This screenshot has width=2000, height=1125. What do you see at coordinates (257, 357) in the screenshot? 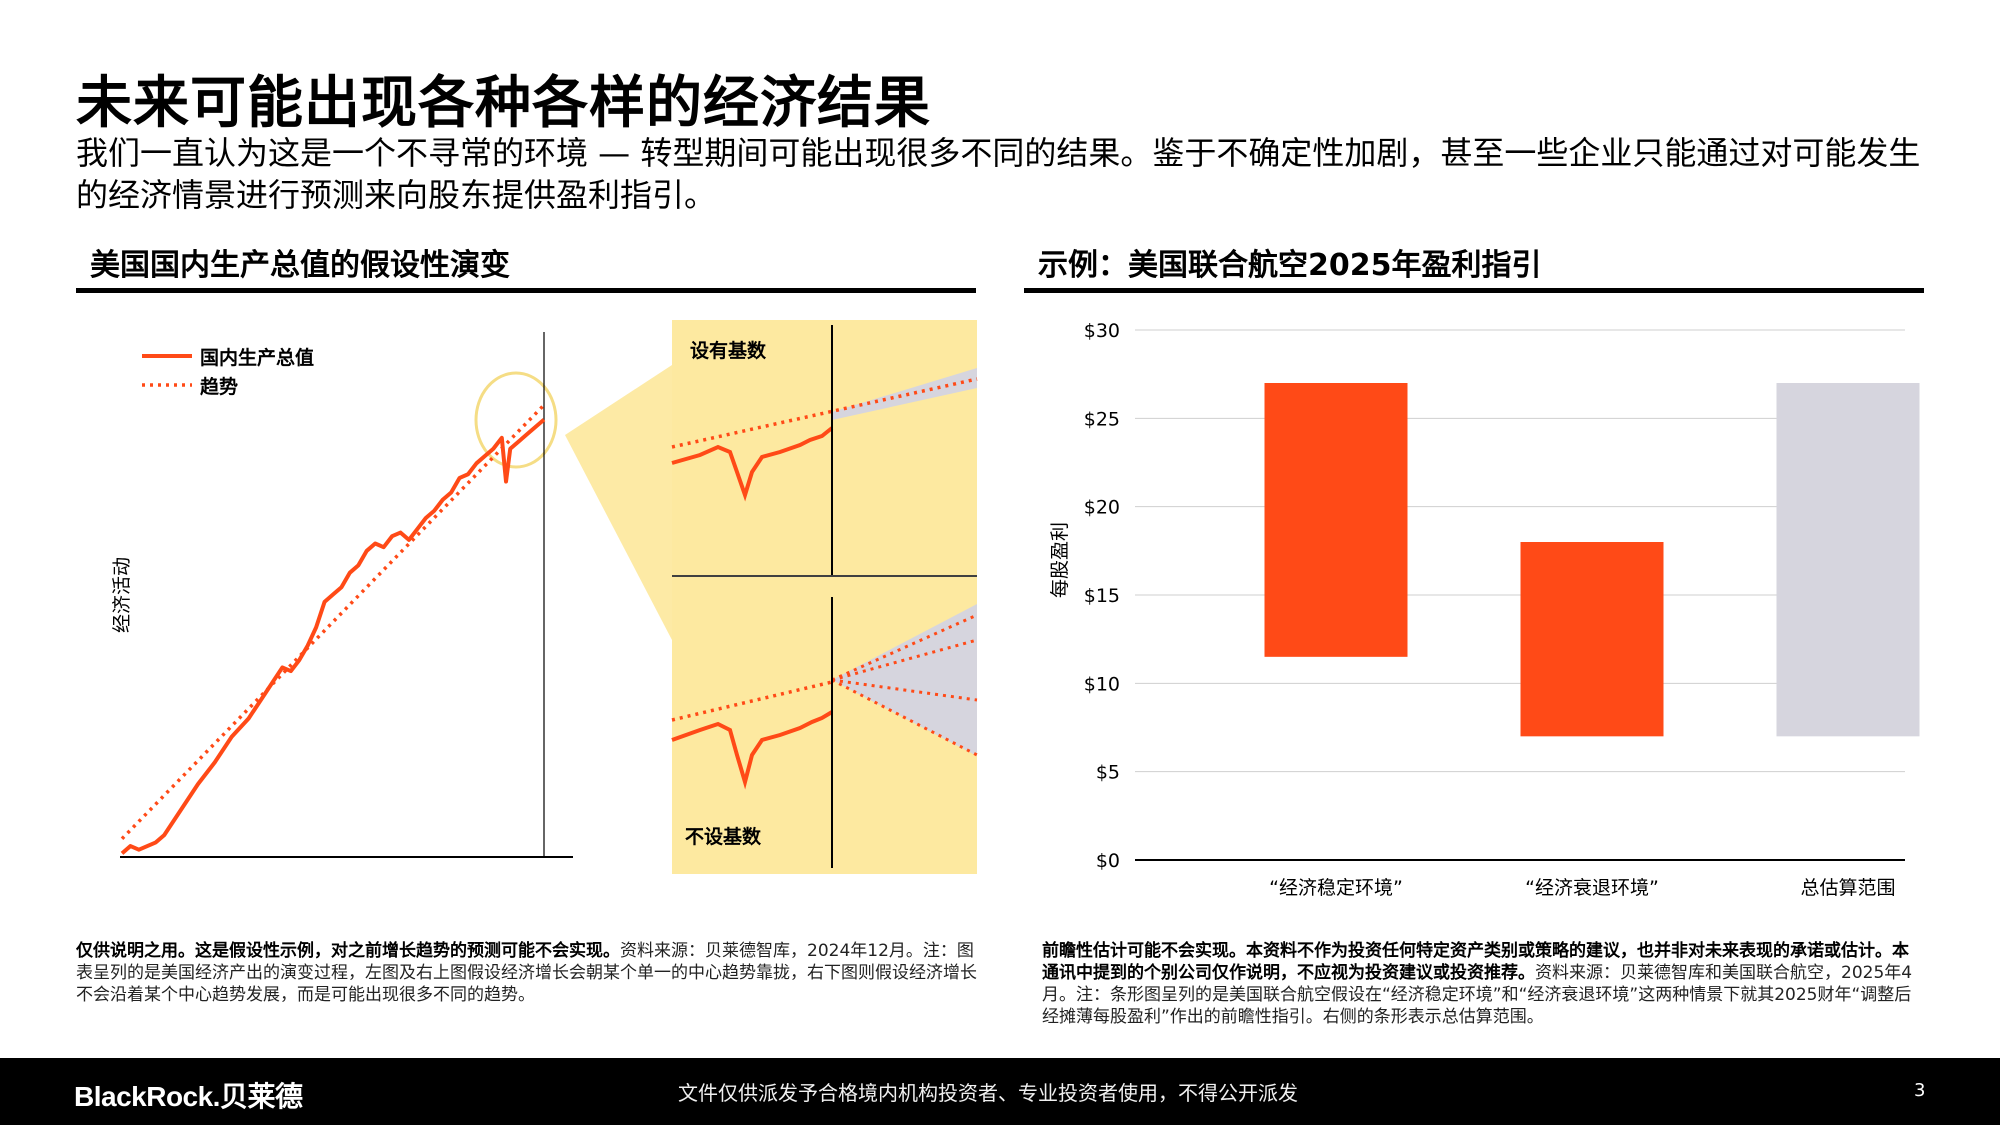
I see `legend-gdp-label: 国内生产总值` at bounding box center [257, 357].